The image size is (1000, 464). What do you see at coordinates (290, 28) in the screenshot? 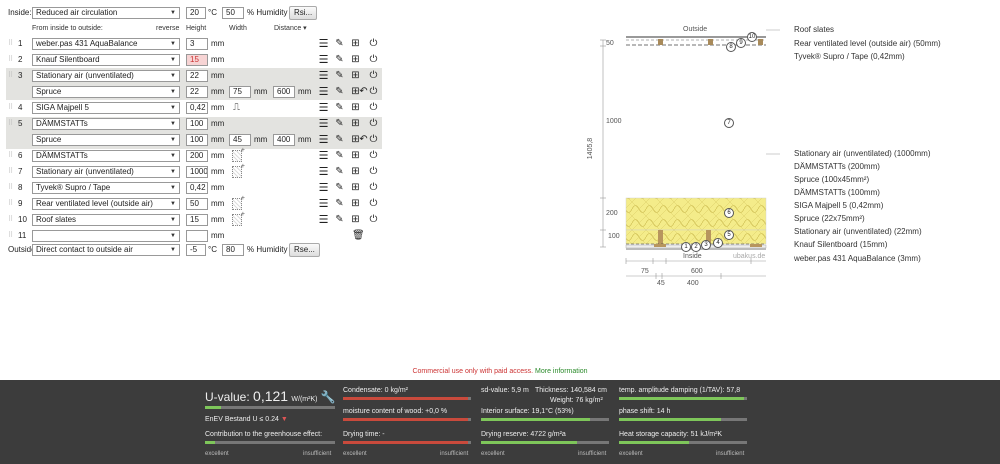
I see `col-distance: Distance ▾` at bounding box center [290, 28].